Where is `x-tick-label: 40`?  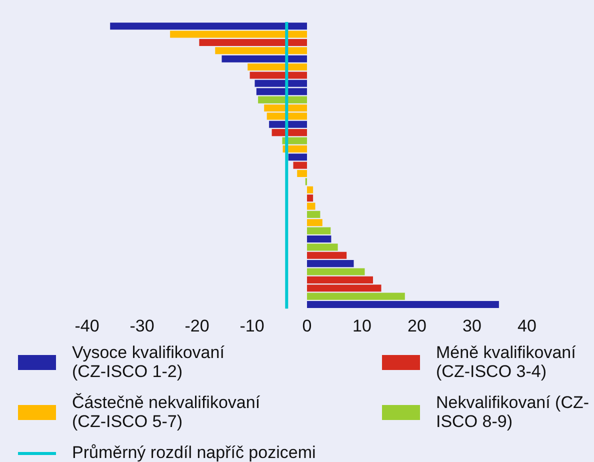 x-tick-label: 40 is located at coordinates (527, 326).